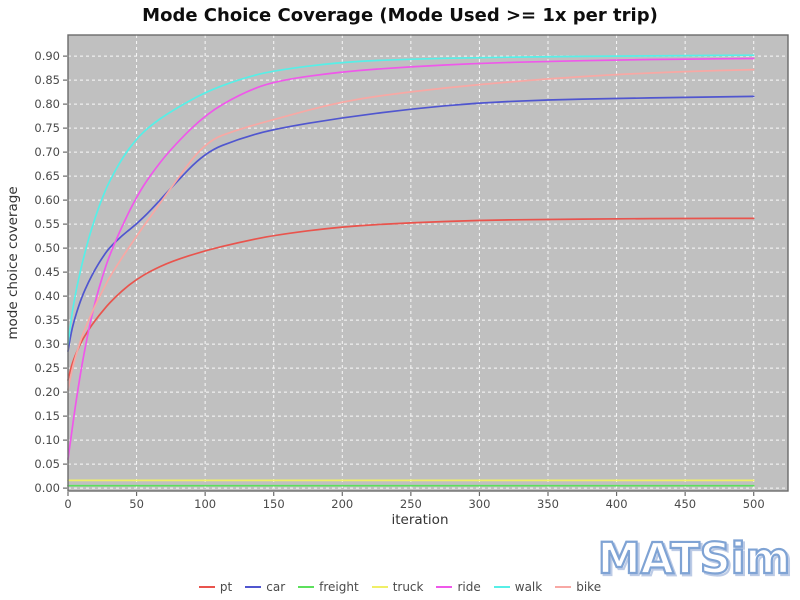 The width and height of the screenshot is (800, 600). I want to click on x-tick-label: 300, so click(479, 504).